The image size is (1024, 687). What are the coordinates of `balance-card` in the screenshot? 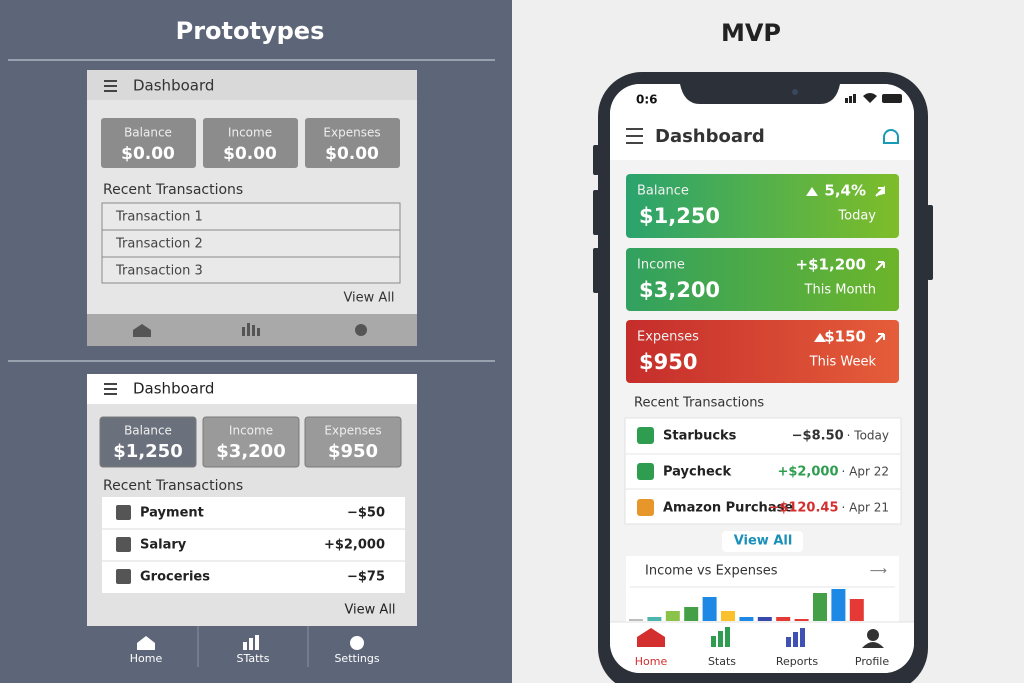 It's located at (762, 206).